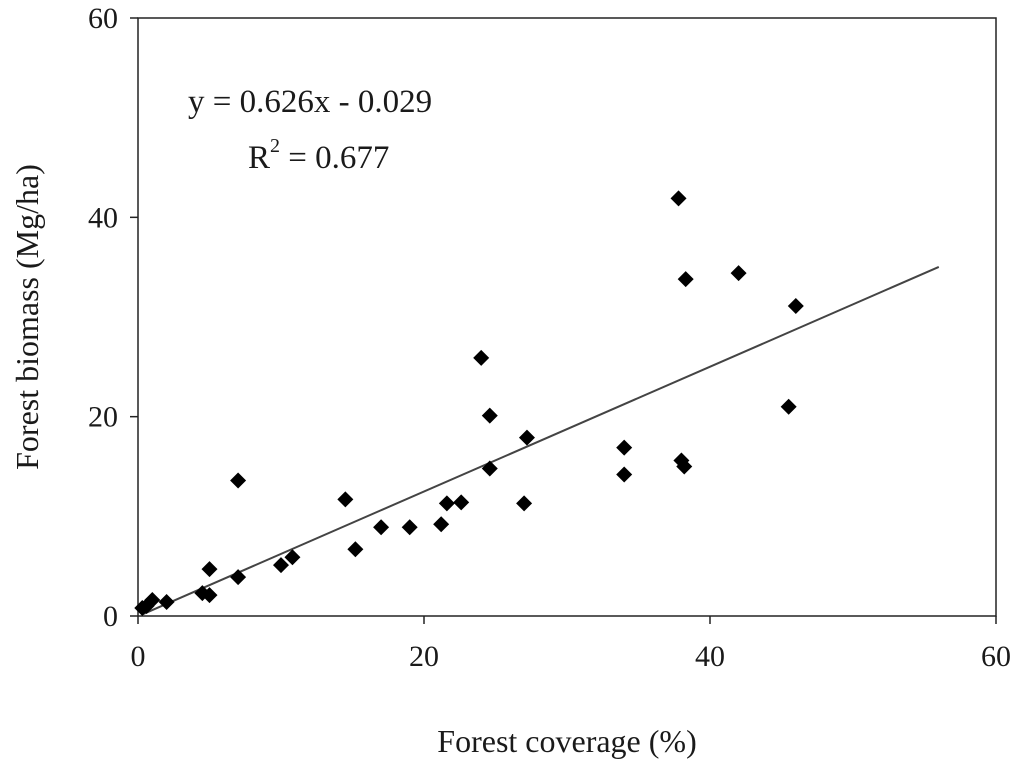 The height and width of the screenshot is (769, 1024). What do you see at coordinates (110, 616) in the screenshot?
I see `y-tick-label: 0` at bounding box center [110, 616].